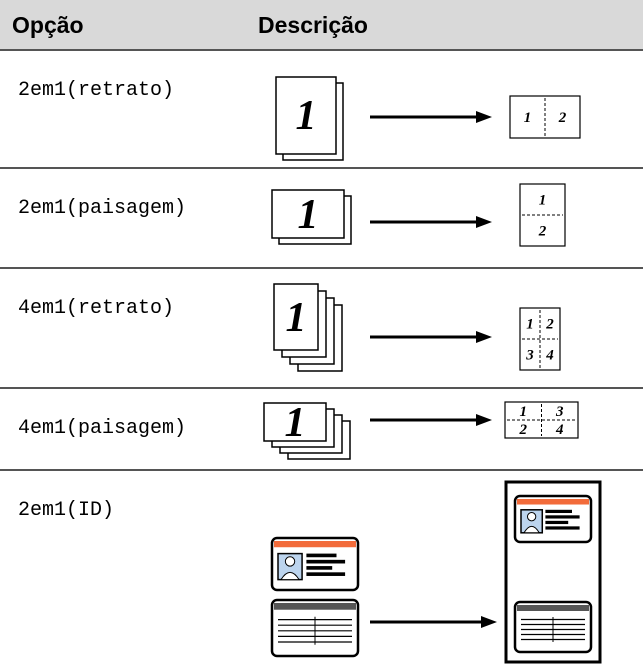 Image resolution: width=643 pixels, height=666 pixels. Describe the element at coordinates (96, 308) in the screenshot. I see `option-label: 4em1(retrato)` at that location.